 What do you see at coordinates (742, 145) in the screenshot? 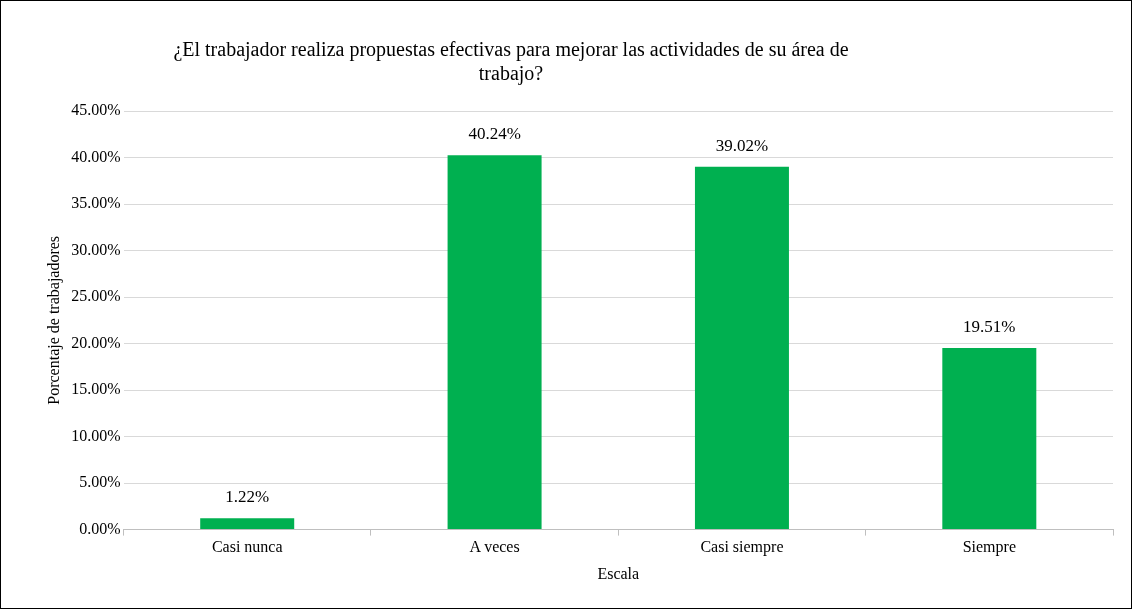
I see `data-label: 39.02%` at bounding box center [742, 145].